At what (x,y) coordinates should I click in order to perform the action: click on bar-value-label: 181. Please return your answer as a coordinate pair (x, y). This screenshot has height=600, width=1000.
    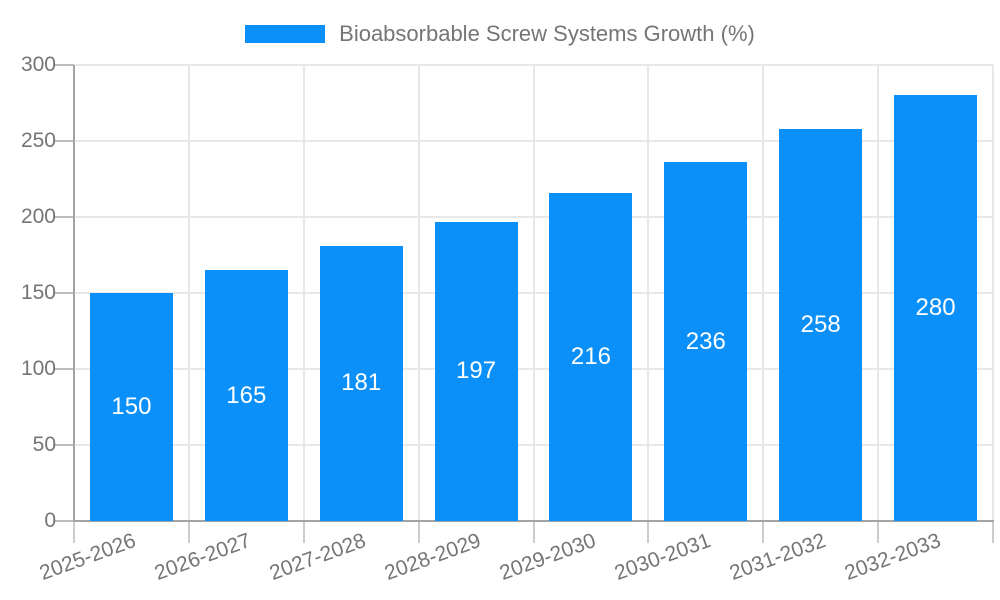
    Looking at the image, I should click on (361, 383).